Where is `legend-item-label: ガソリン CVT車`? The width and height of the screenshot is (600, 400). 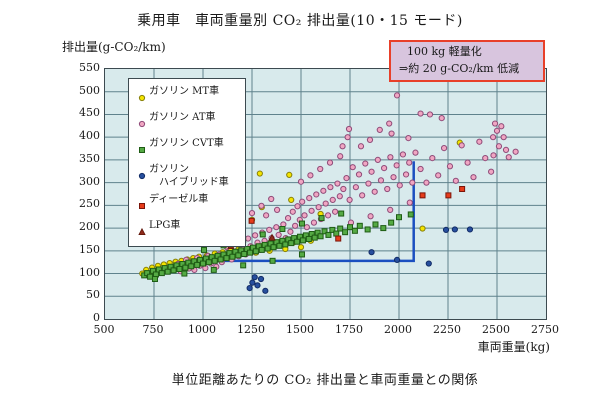
legend-item-label: ガソリン CVT車 is located at coordinates (186, 143).